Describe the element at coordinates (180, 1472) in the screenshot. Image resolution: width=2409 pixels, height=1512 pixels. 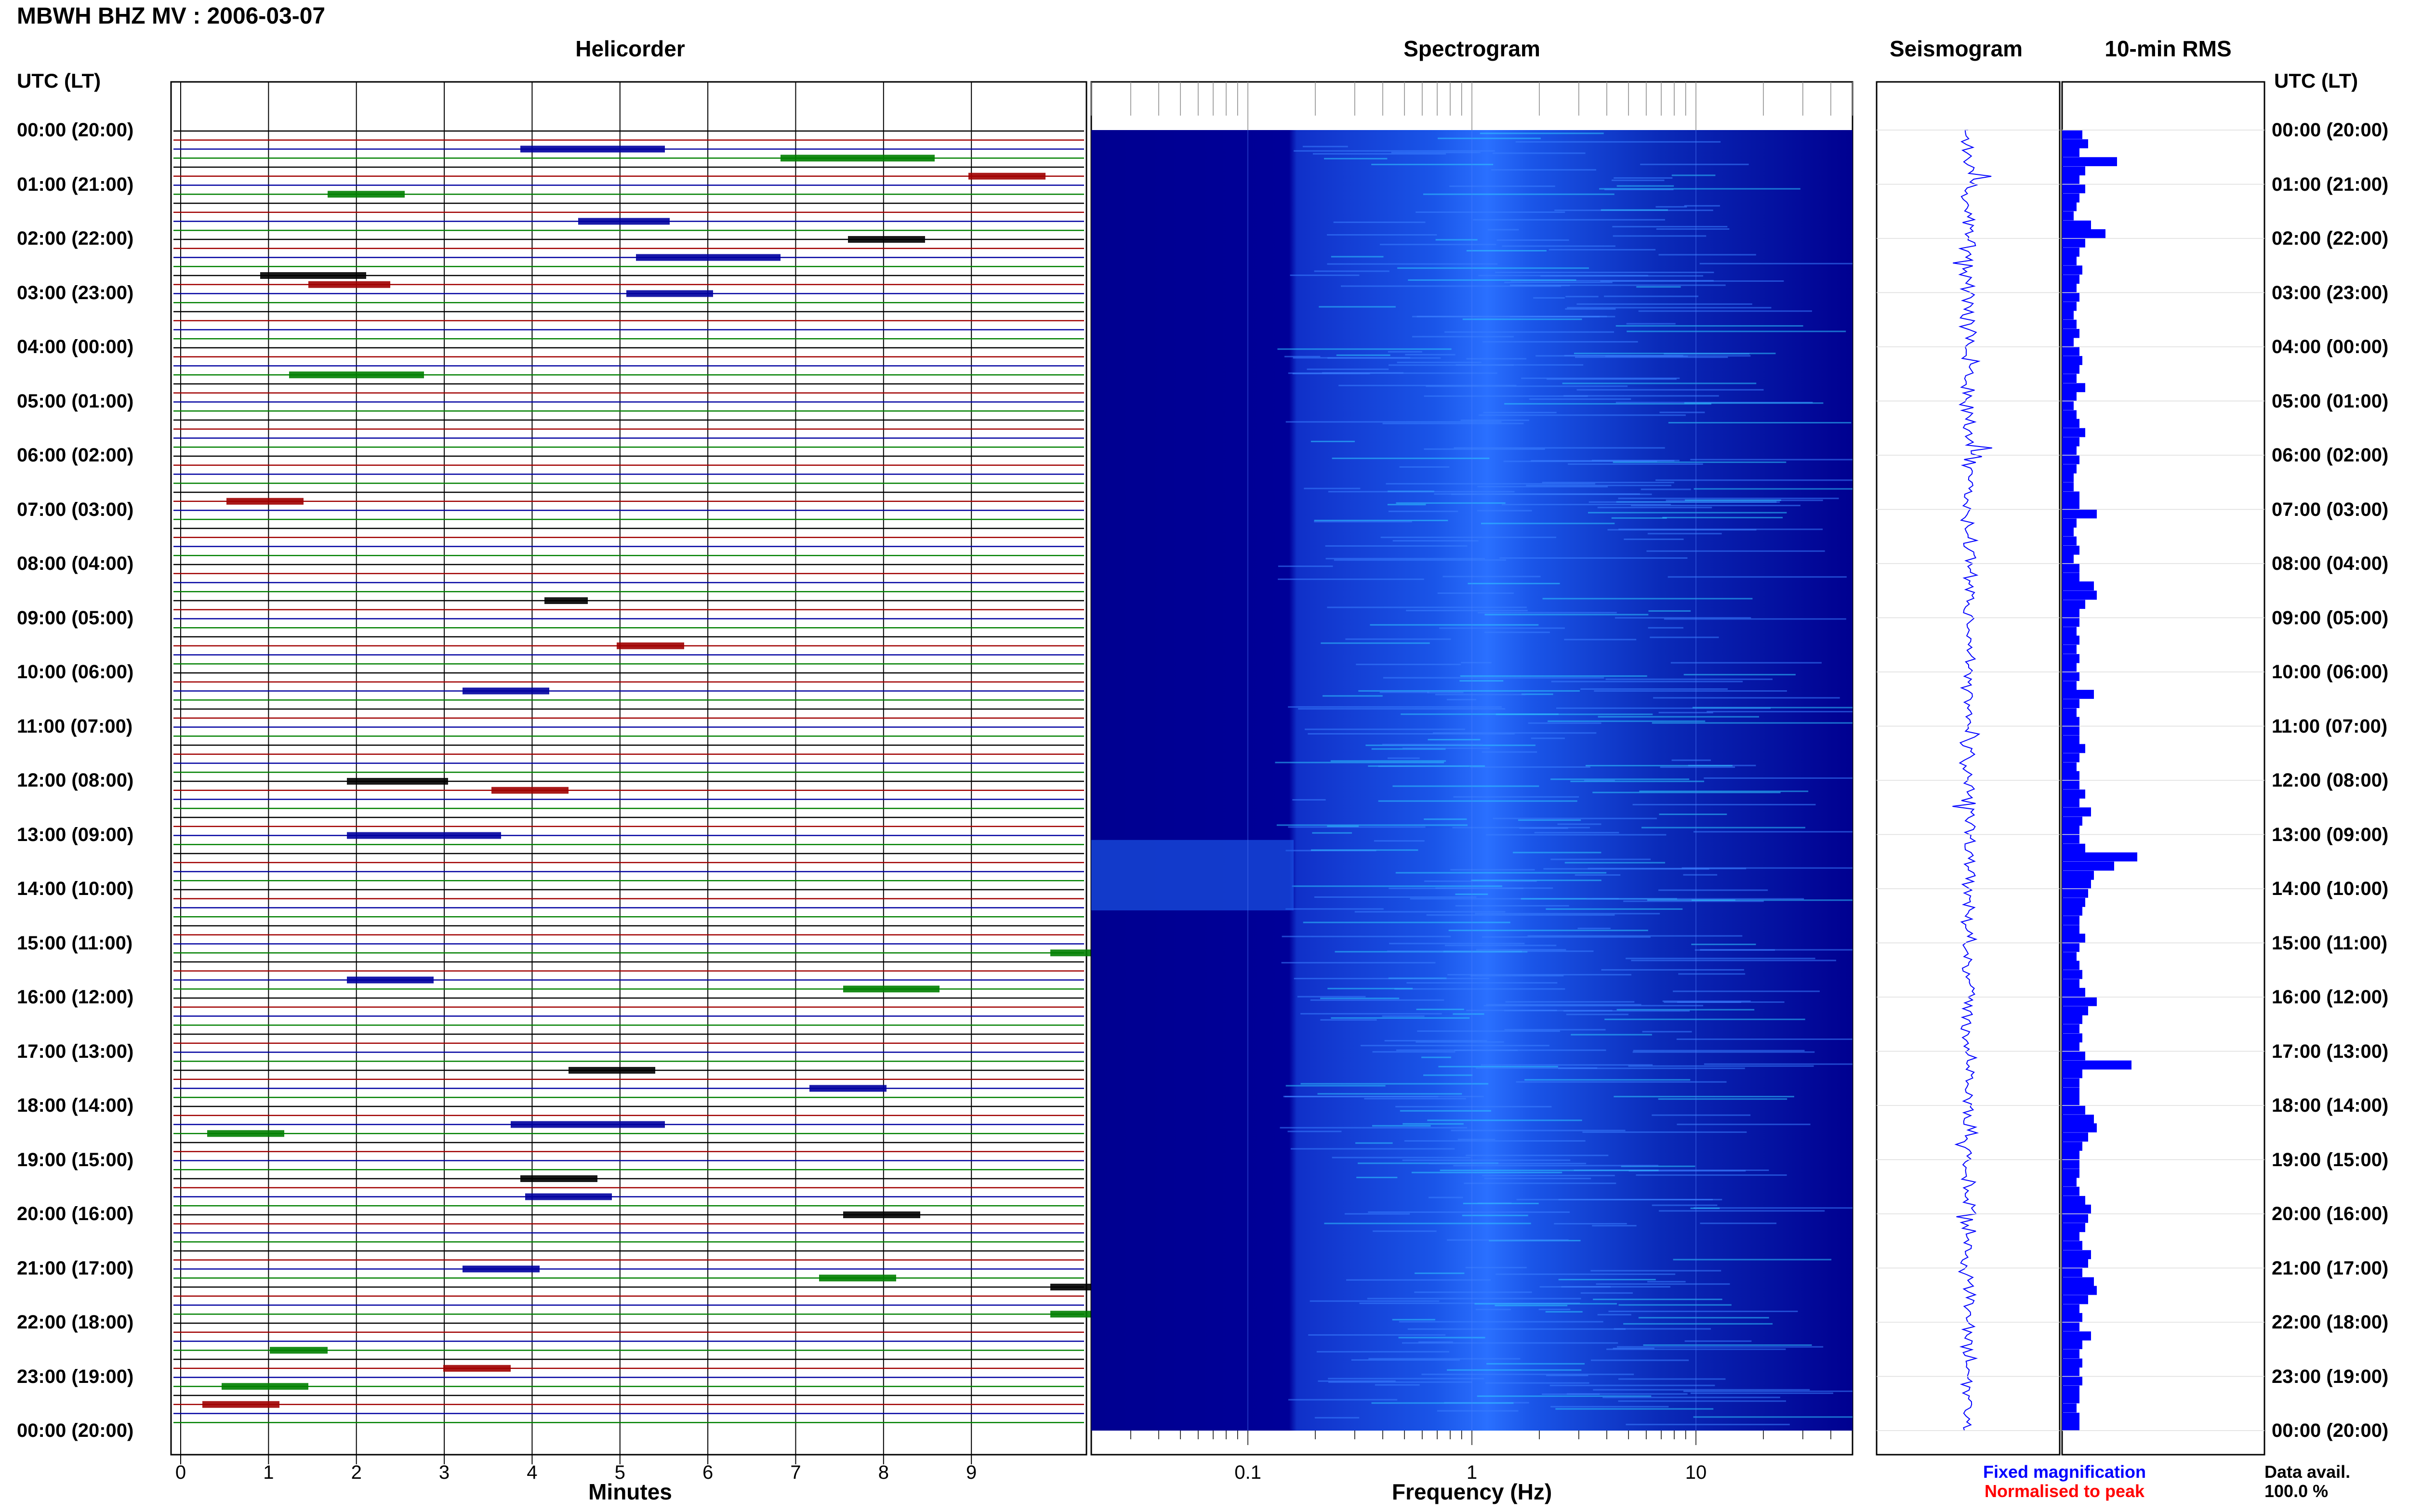
I see `helicorder-tick-label: 0` at that location.